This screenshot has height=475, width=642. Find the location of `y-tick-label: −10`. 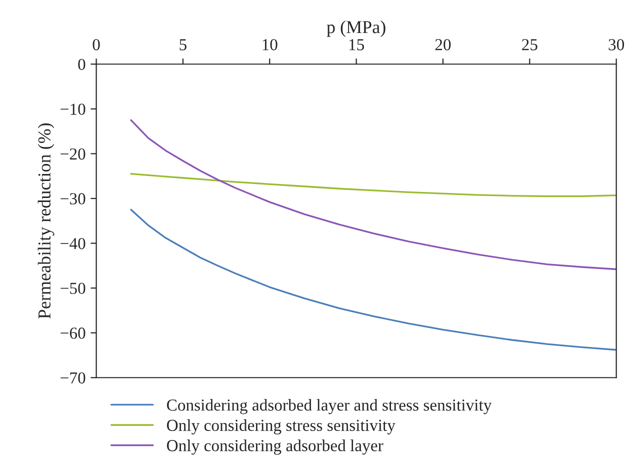

y-tick-label: −10 is located at coordinates (73, 109).